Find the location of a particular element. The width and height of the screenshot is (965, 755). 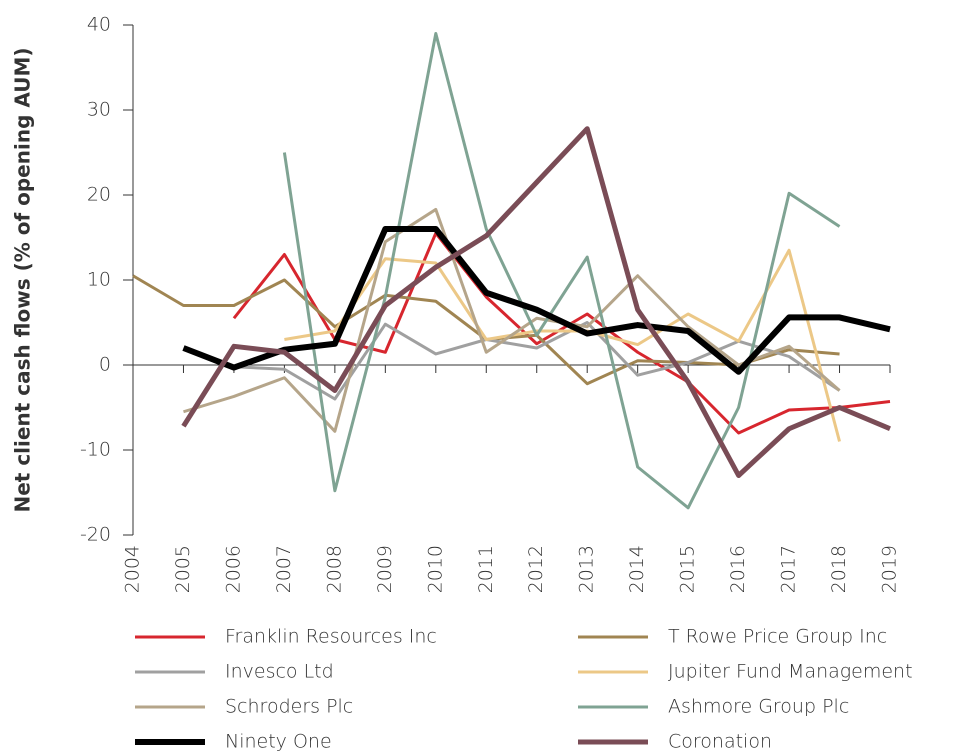

series-line is located at coordinates (536, 300).